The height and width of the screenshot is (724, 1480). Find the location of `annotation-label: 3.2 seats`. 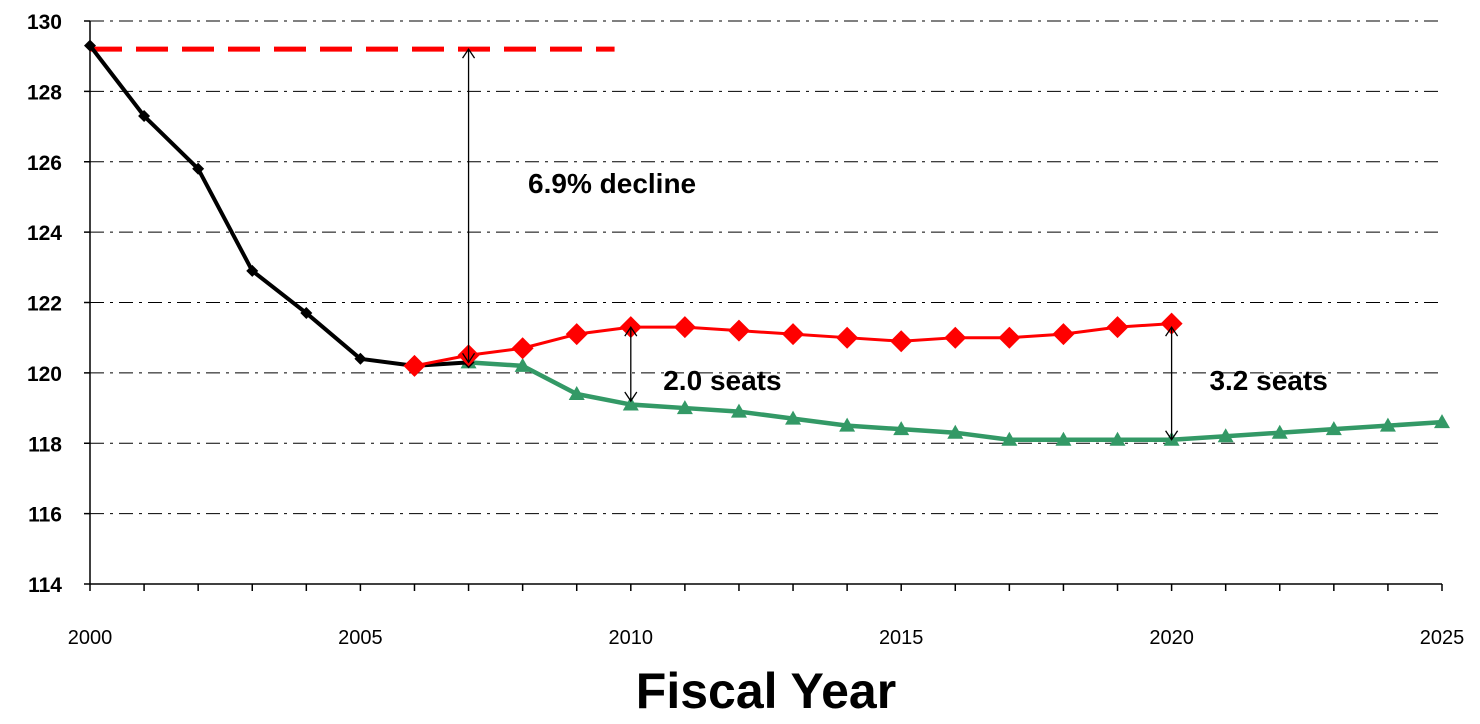

annotation-label: 3.2 seats is located at coordinates (1268, 380).